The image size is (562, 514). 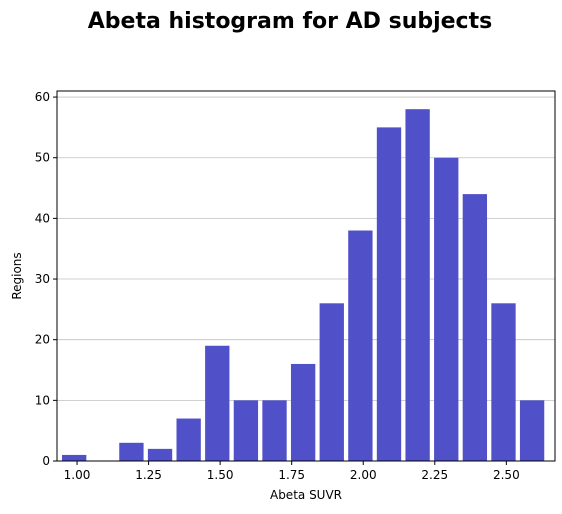 I want to click on x-tick-label: 1.50, so click(x=220, y=475).